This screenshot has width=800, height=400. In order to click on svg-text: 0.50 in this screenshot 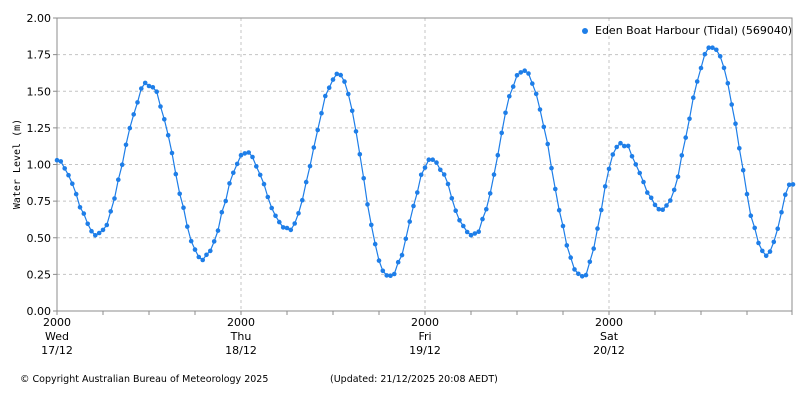, I will do `click(39, 238)`.